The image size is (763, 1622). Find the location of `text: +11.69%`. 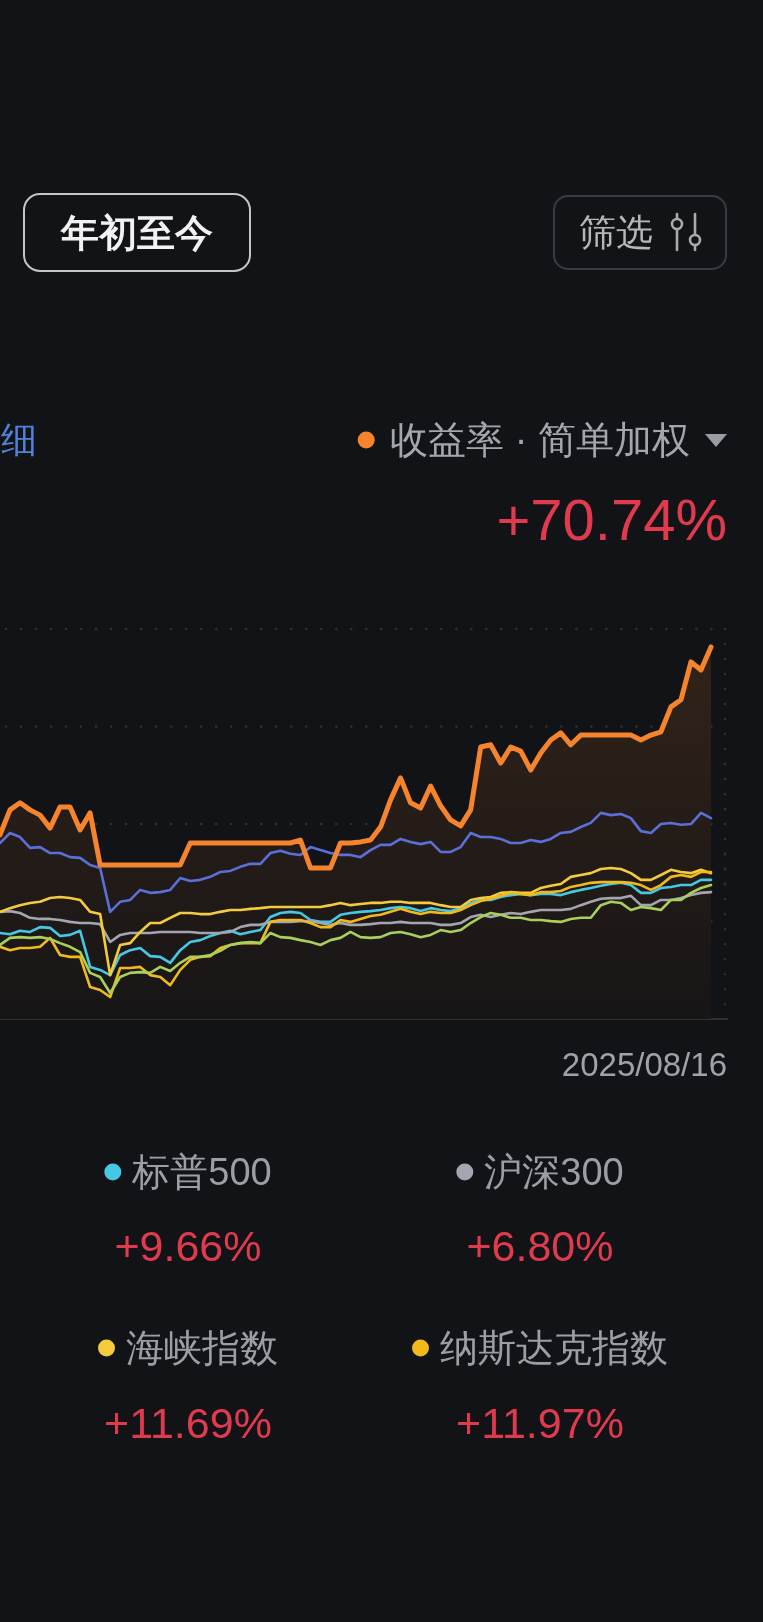

text: +11.69% is located at coordinates (188, 1423).